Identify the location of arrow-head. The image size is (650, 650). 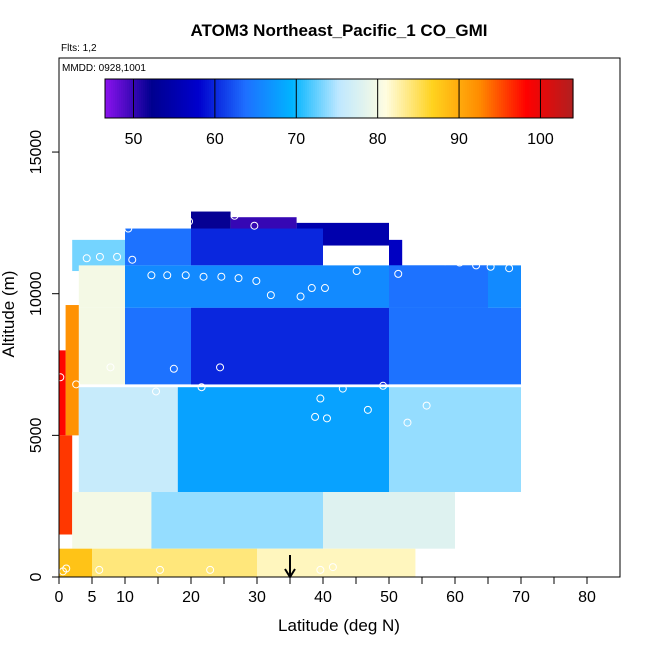
(290, 573).